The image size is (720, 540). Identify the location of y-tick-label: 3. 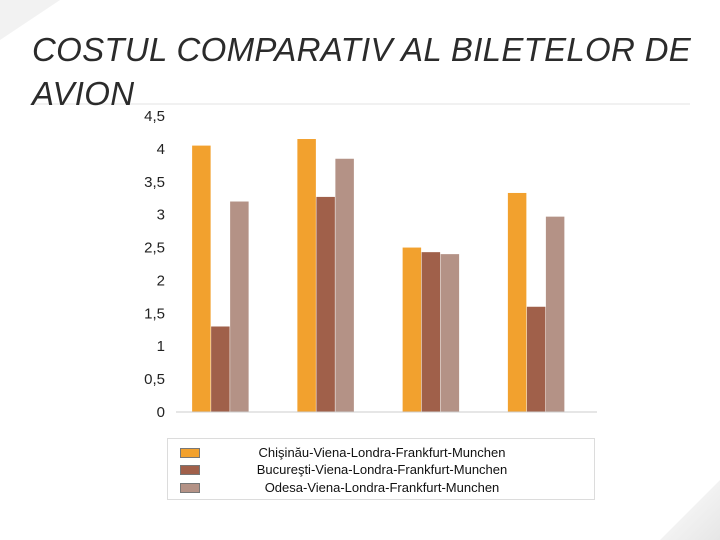
(161, 215).